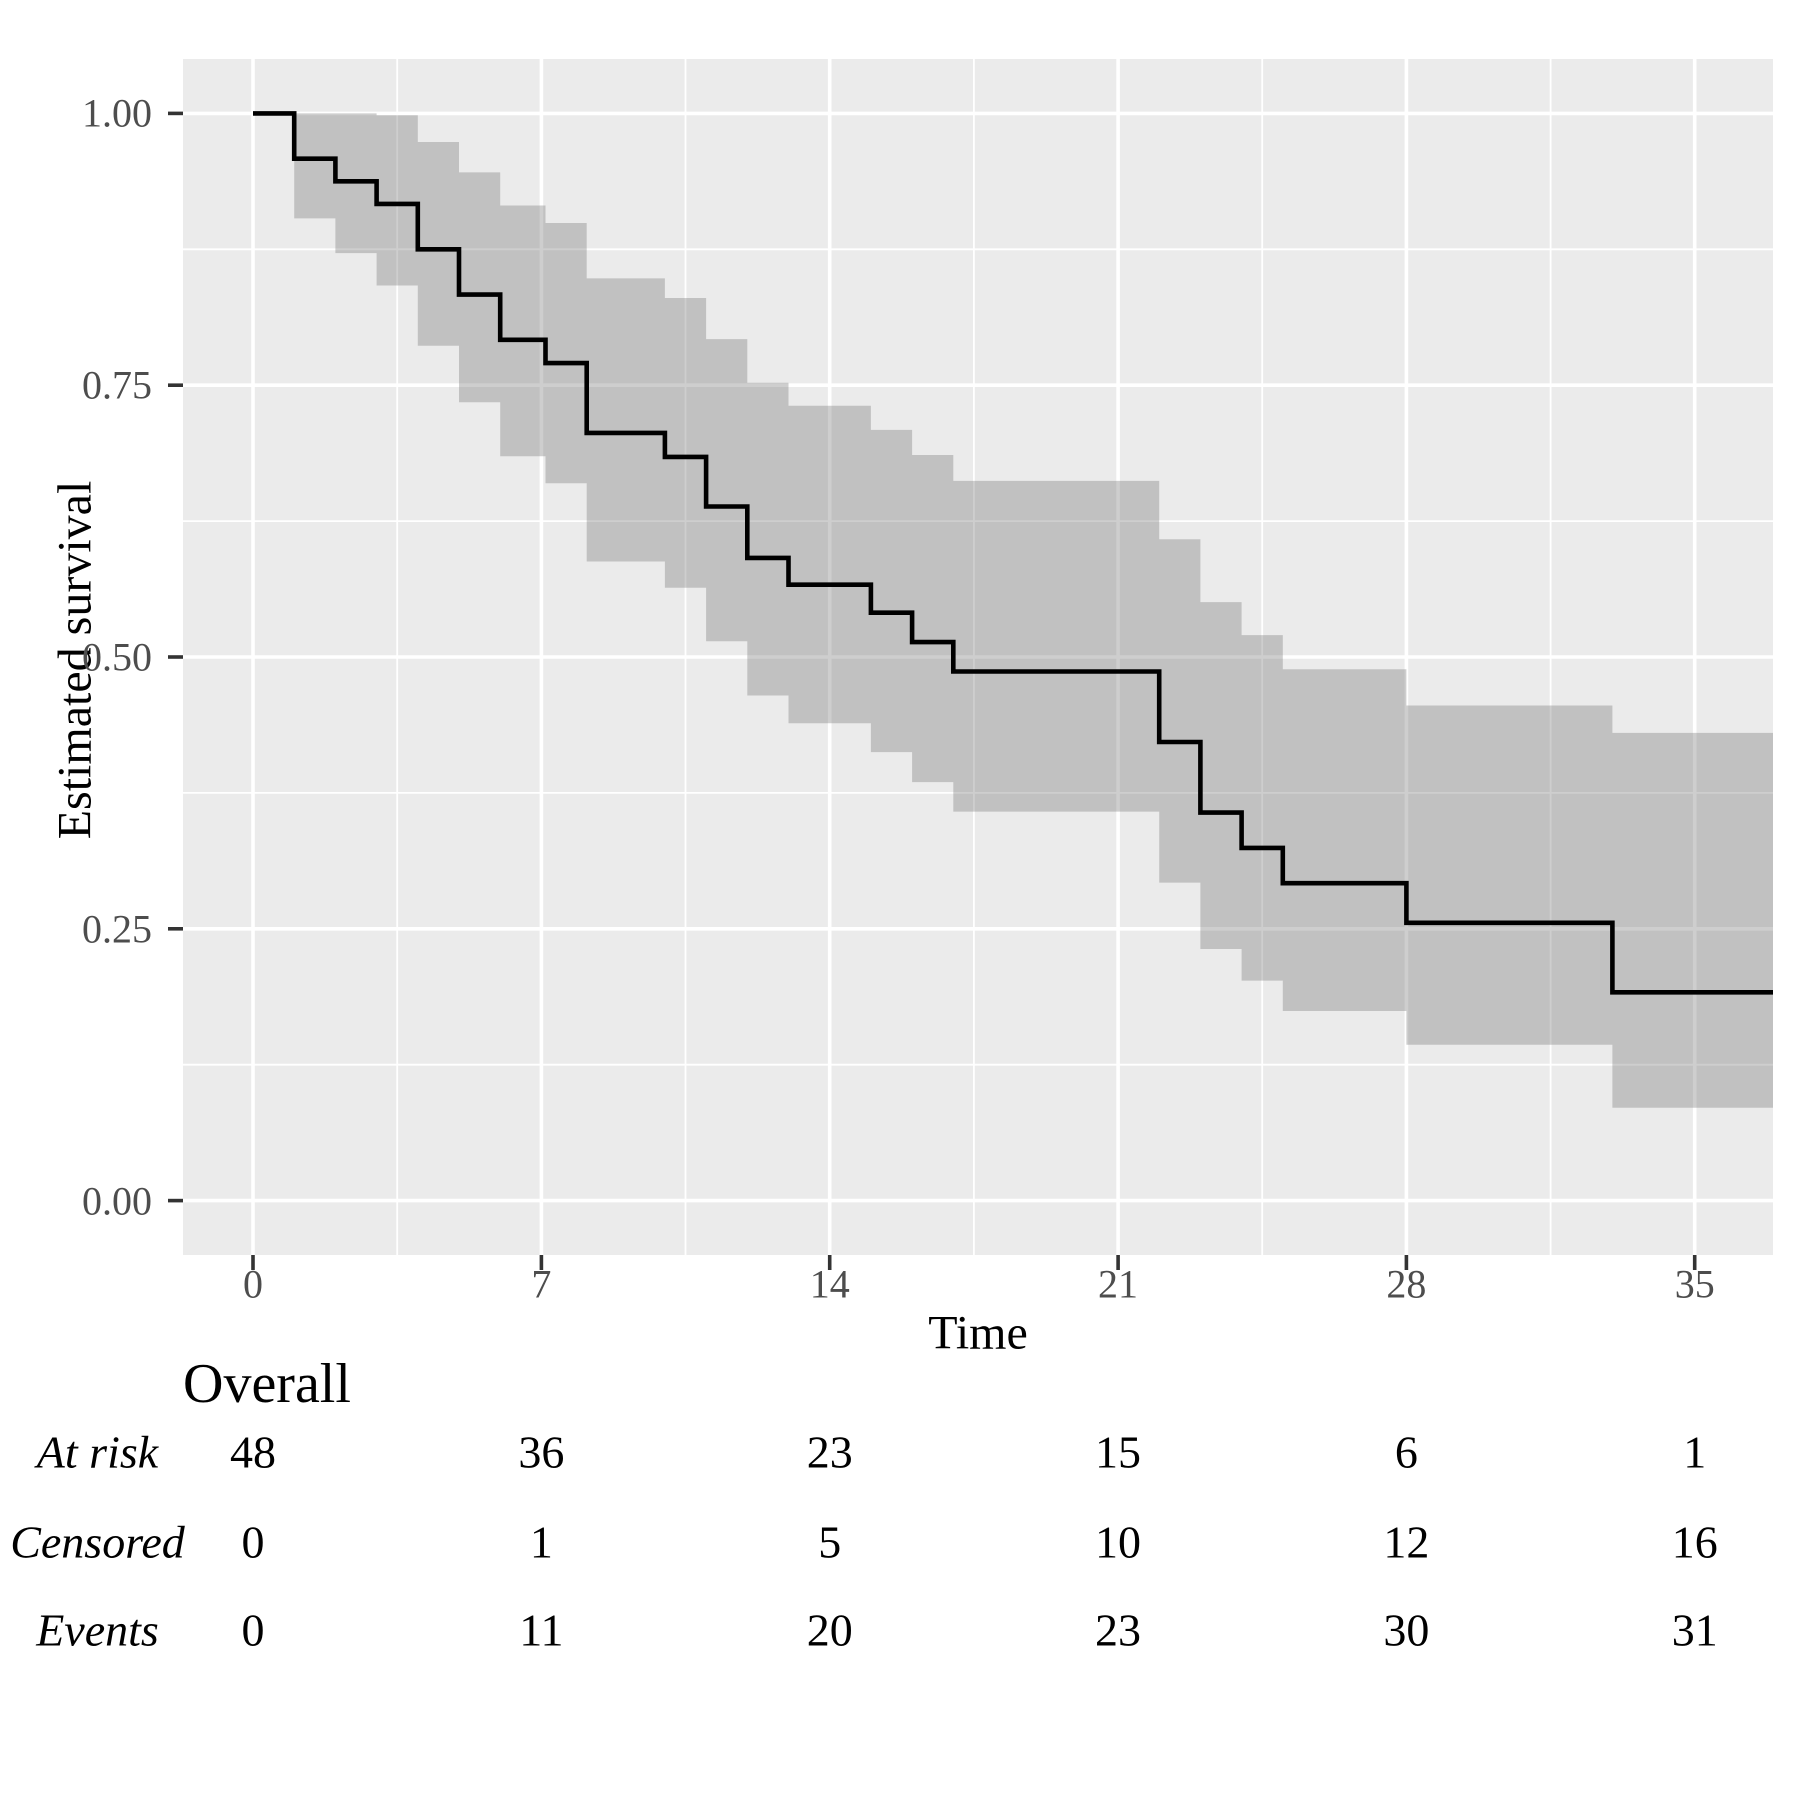 This screenshot has height=1800, width=1800. What do you see at coordinates (829, 1284) in the screenshot?
I see `x-tick-label: 14` at bounding box center [829, 1284].